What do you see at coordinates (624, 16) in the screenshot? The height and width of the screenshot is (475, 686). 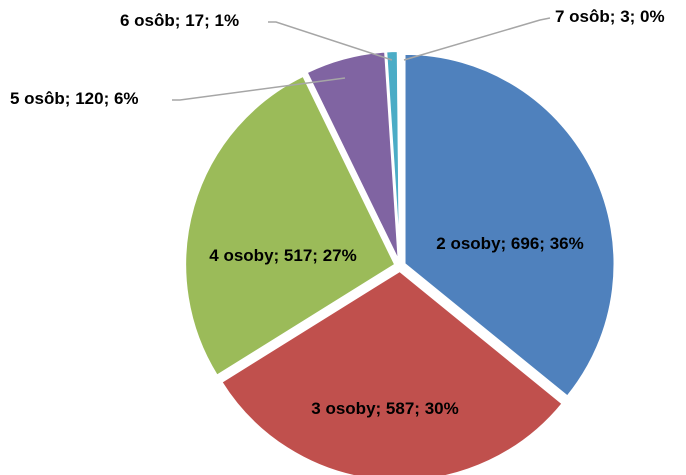 I see `label-part: 3` at bounding box center [624, 16].